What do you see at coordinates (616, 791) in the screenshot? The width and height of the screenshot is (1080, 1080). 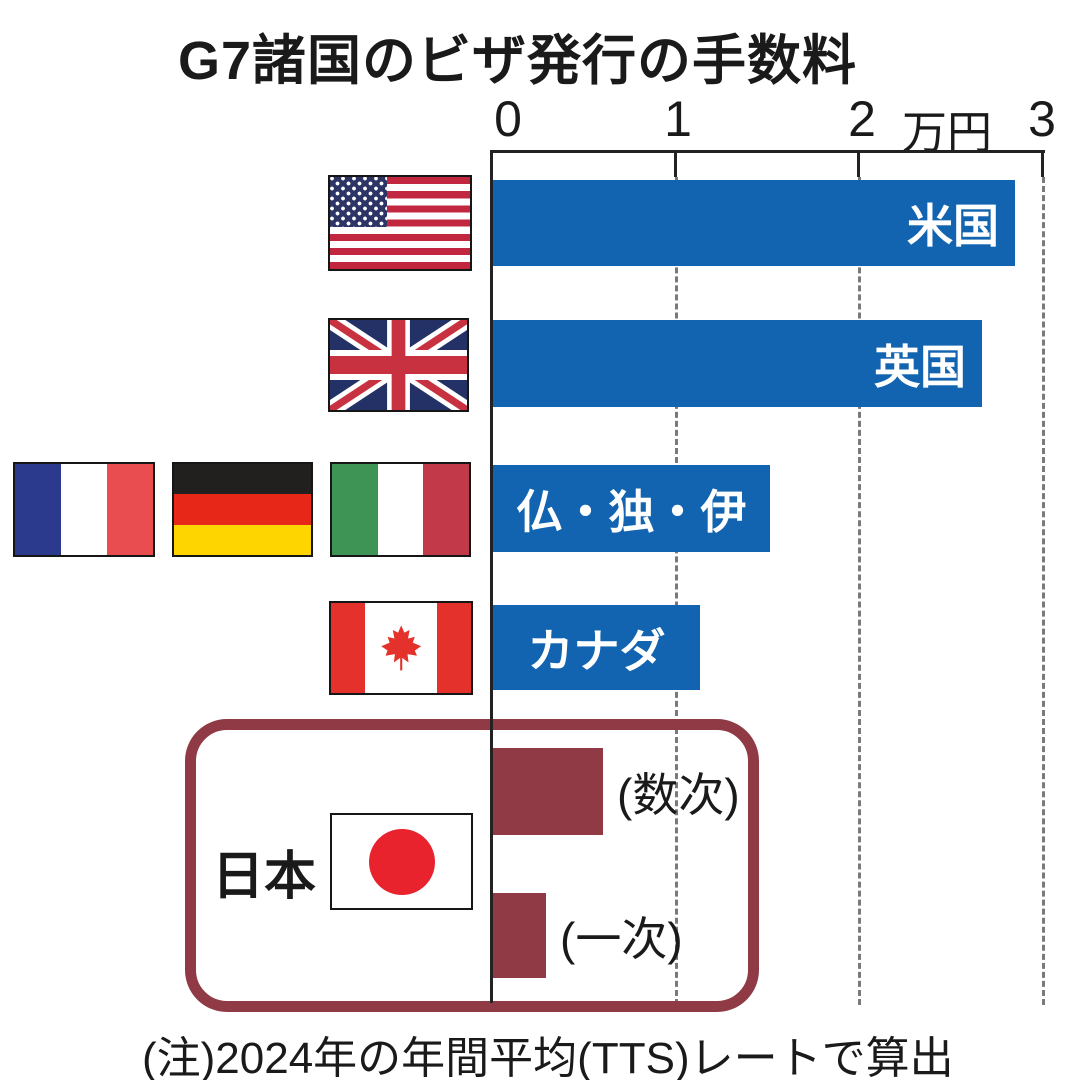 I see `bar-row-japan-multiple: (数次)` at bounding box center [616, 791].